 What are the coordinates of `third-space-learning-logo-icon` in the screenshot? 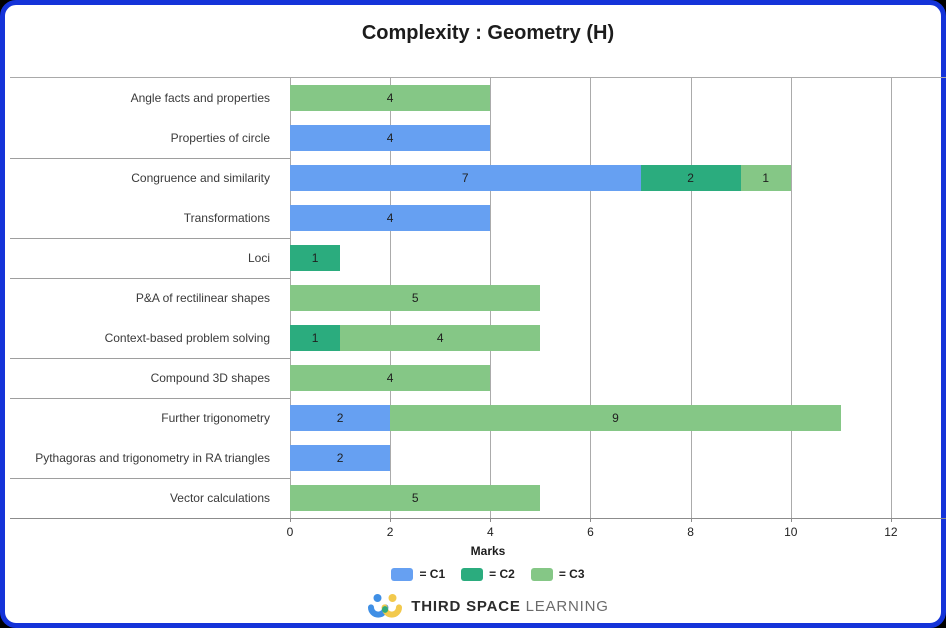 It's located at (385, 606).